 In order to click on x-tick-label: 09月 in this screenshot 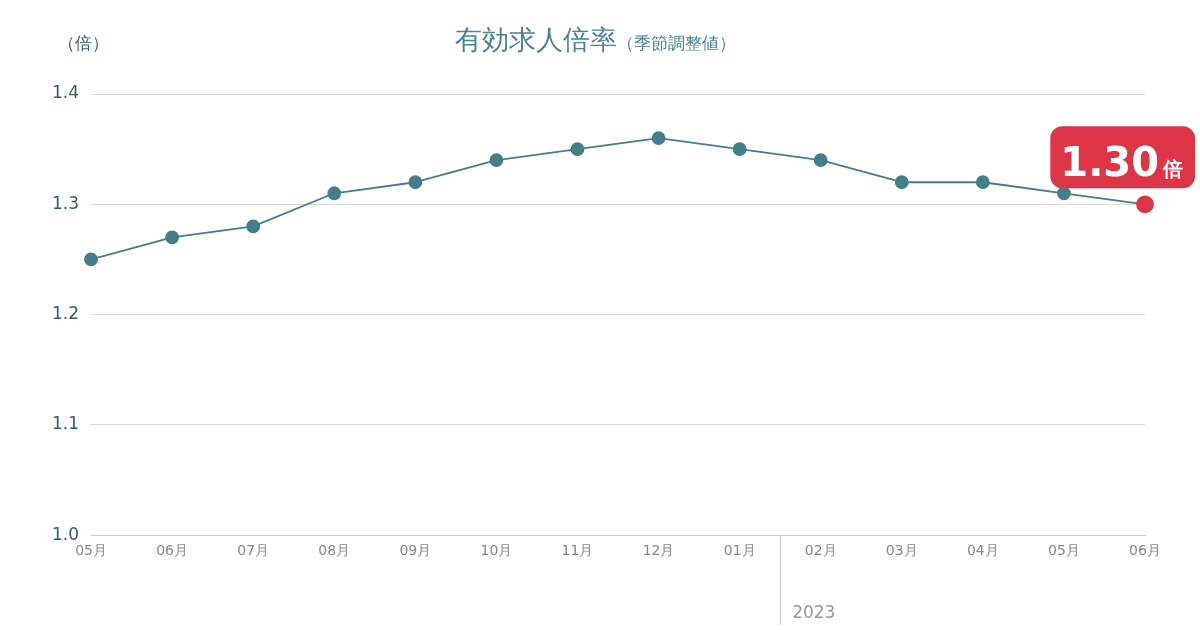, I will do `click(415, 550)`.